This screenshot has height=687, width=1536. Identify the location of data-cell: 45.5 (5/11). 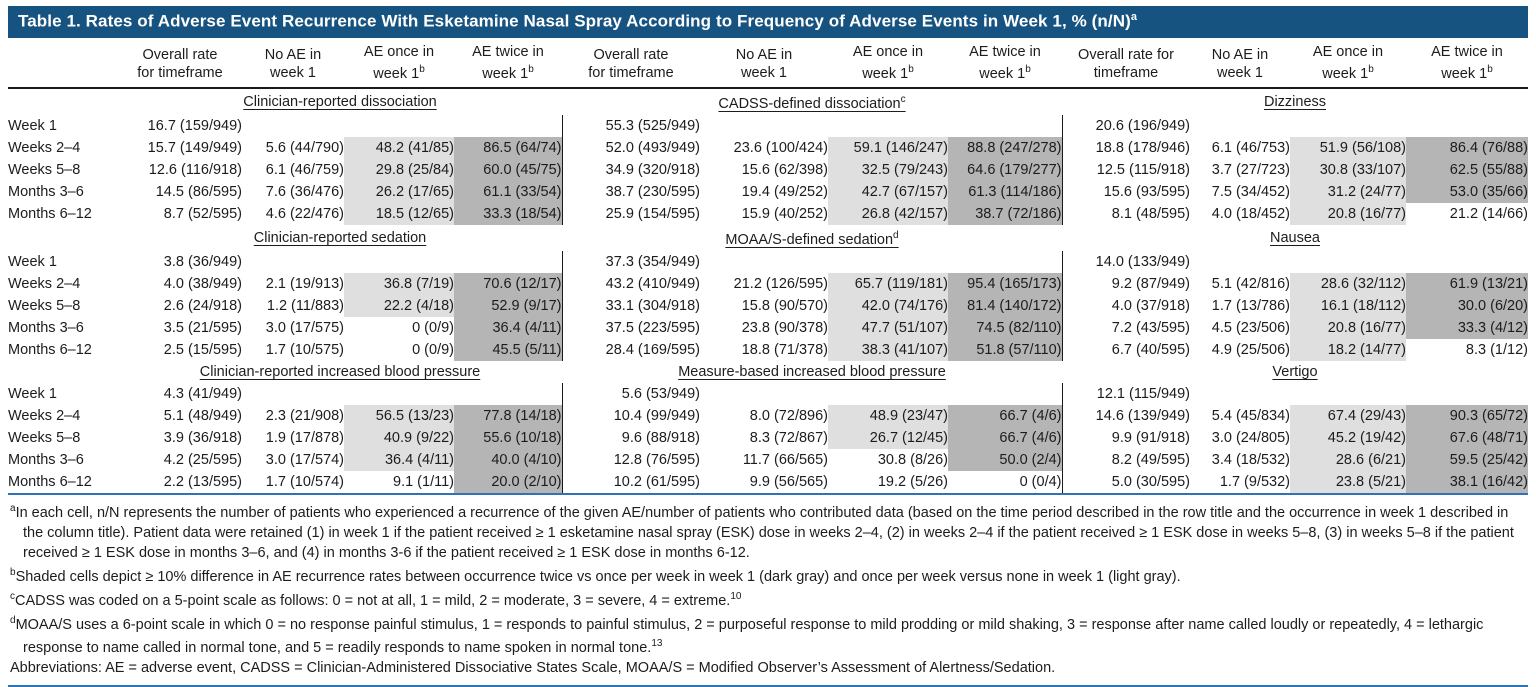
(508, 350).